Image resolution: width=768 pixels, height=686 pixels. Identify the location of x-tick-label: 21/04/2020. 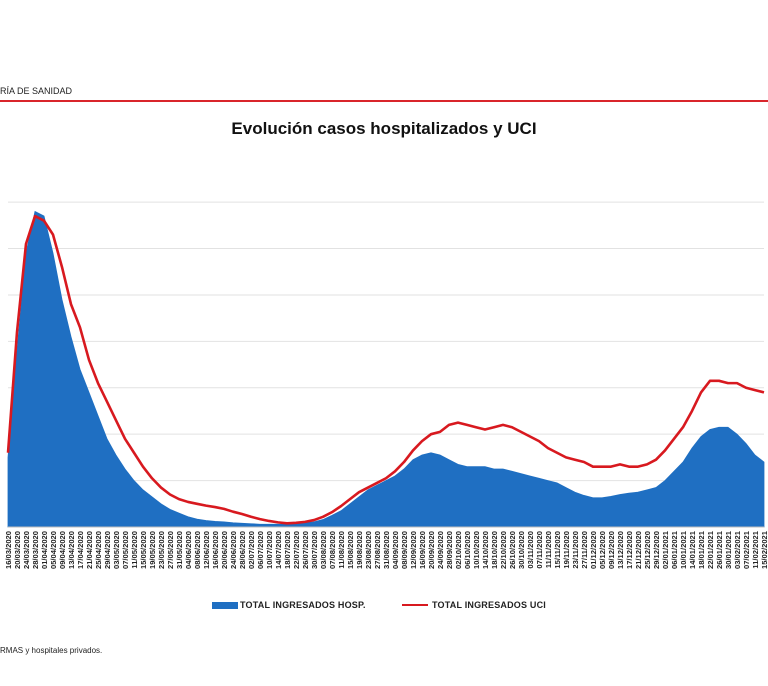
(89, 550).